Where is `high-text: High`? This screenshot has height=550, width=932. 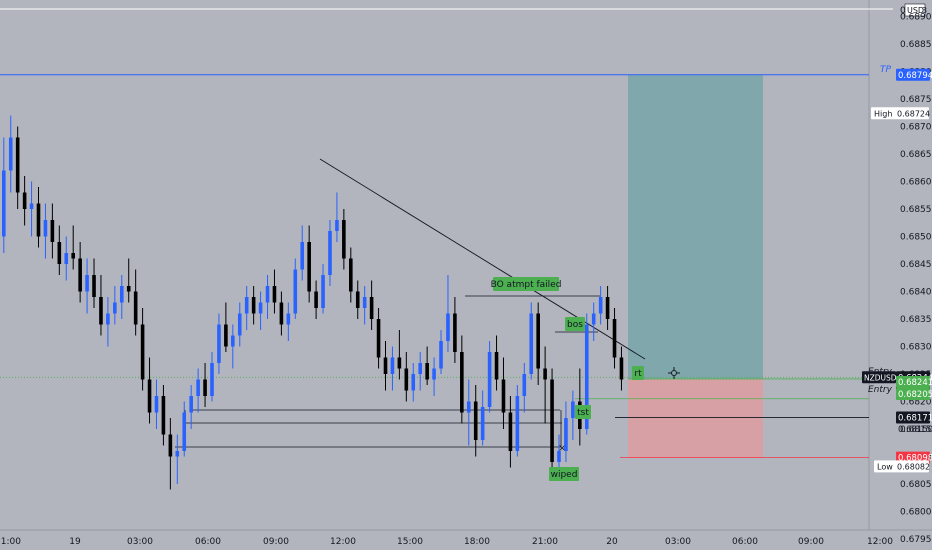
high-text: High is located at coordinates (883, 113).